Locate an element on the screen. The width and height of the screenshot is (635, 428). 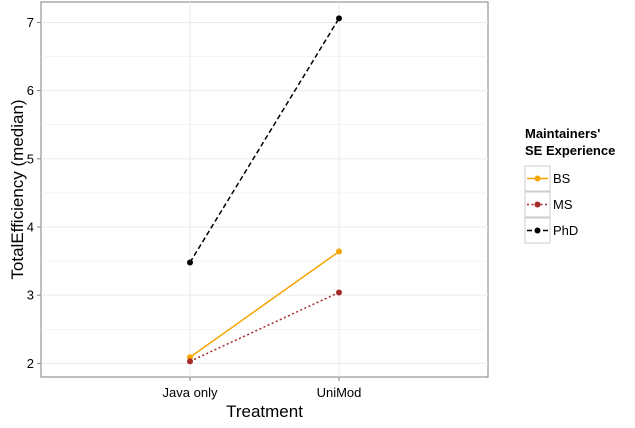
x-axis-title: Treatment is located at coordinates (264, 411).